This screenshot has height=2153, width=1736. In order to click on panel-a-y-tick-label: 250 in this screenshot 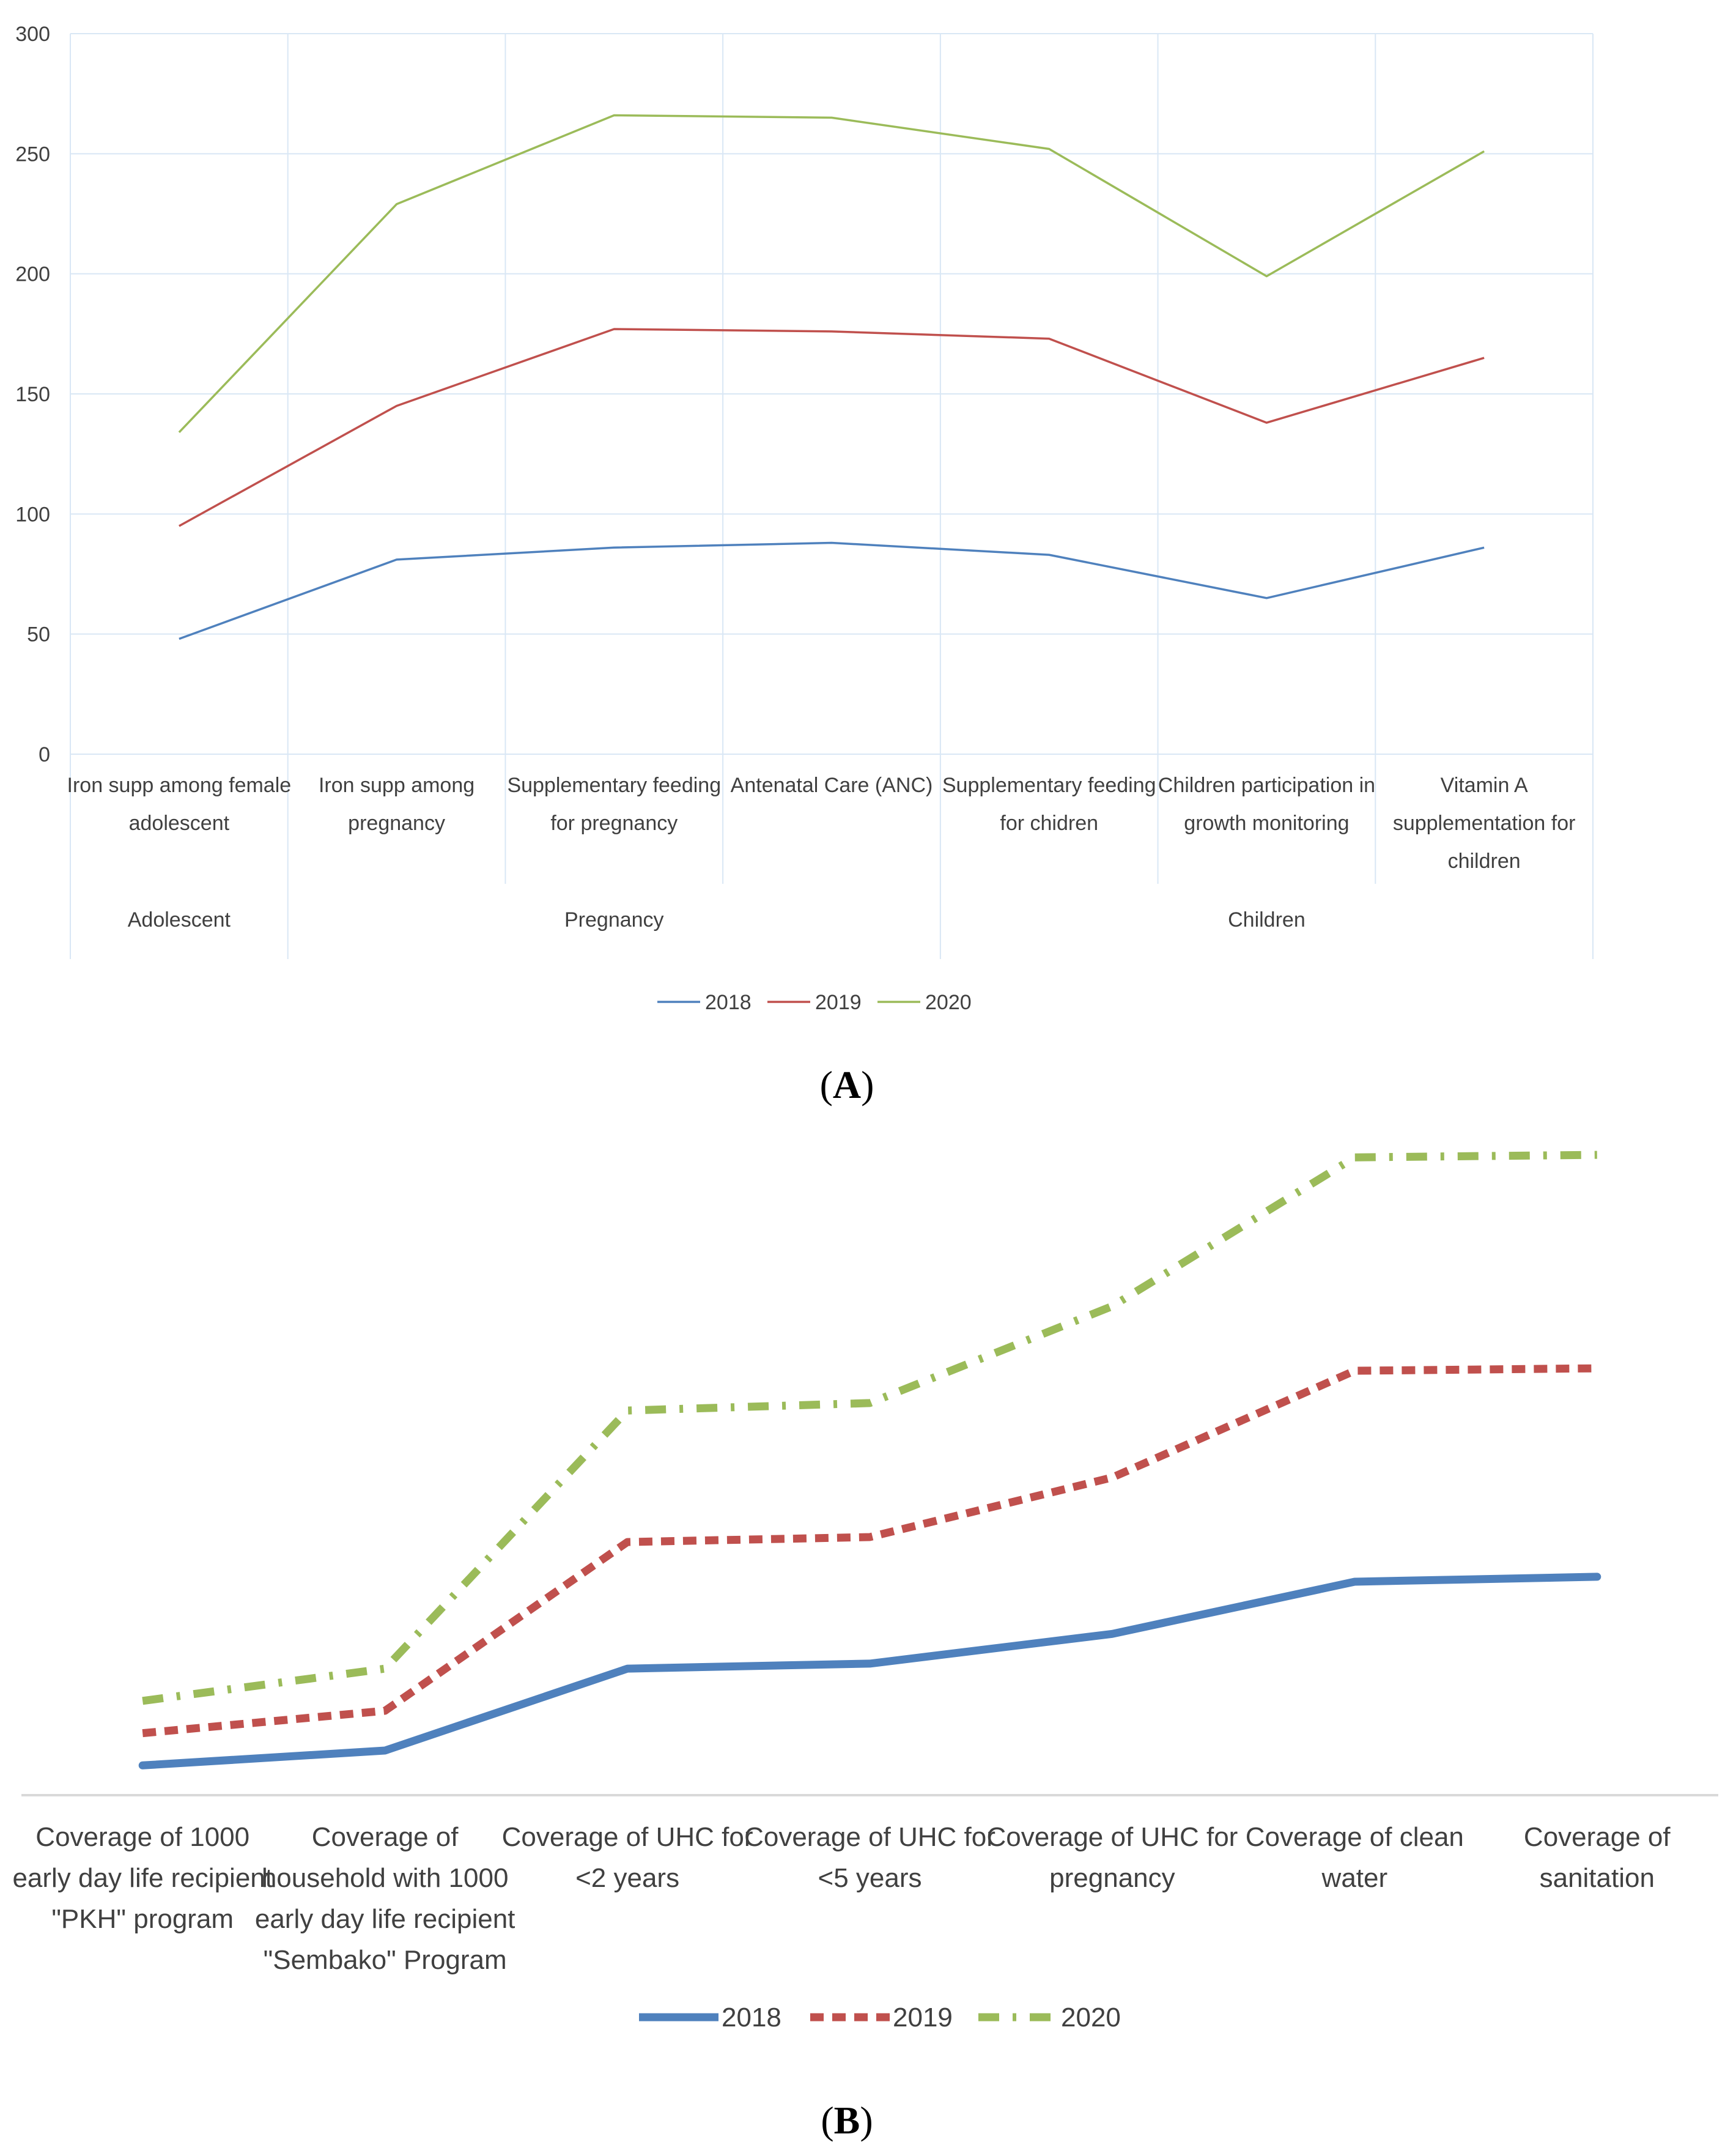, I will do `click(32, 154)`.